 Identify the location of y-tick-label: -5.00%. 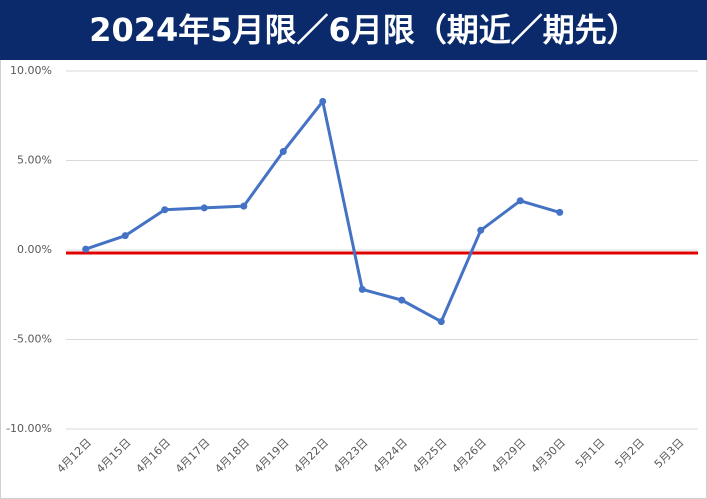
(32, 339).